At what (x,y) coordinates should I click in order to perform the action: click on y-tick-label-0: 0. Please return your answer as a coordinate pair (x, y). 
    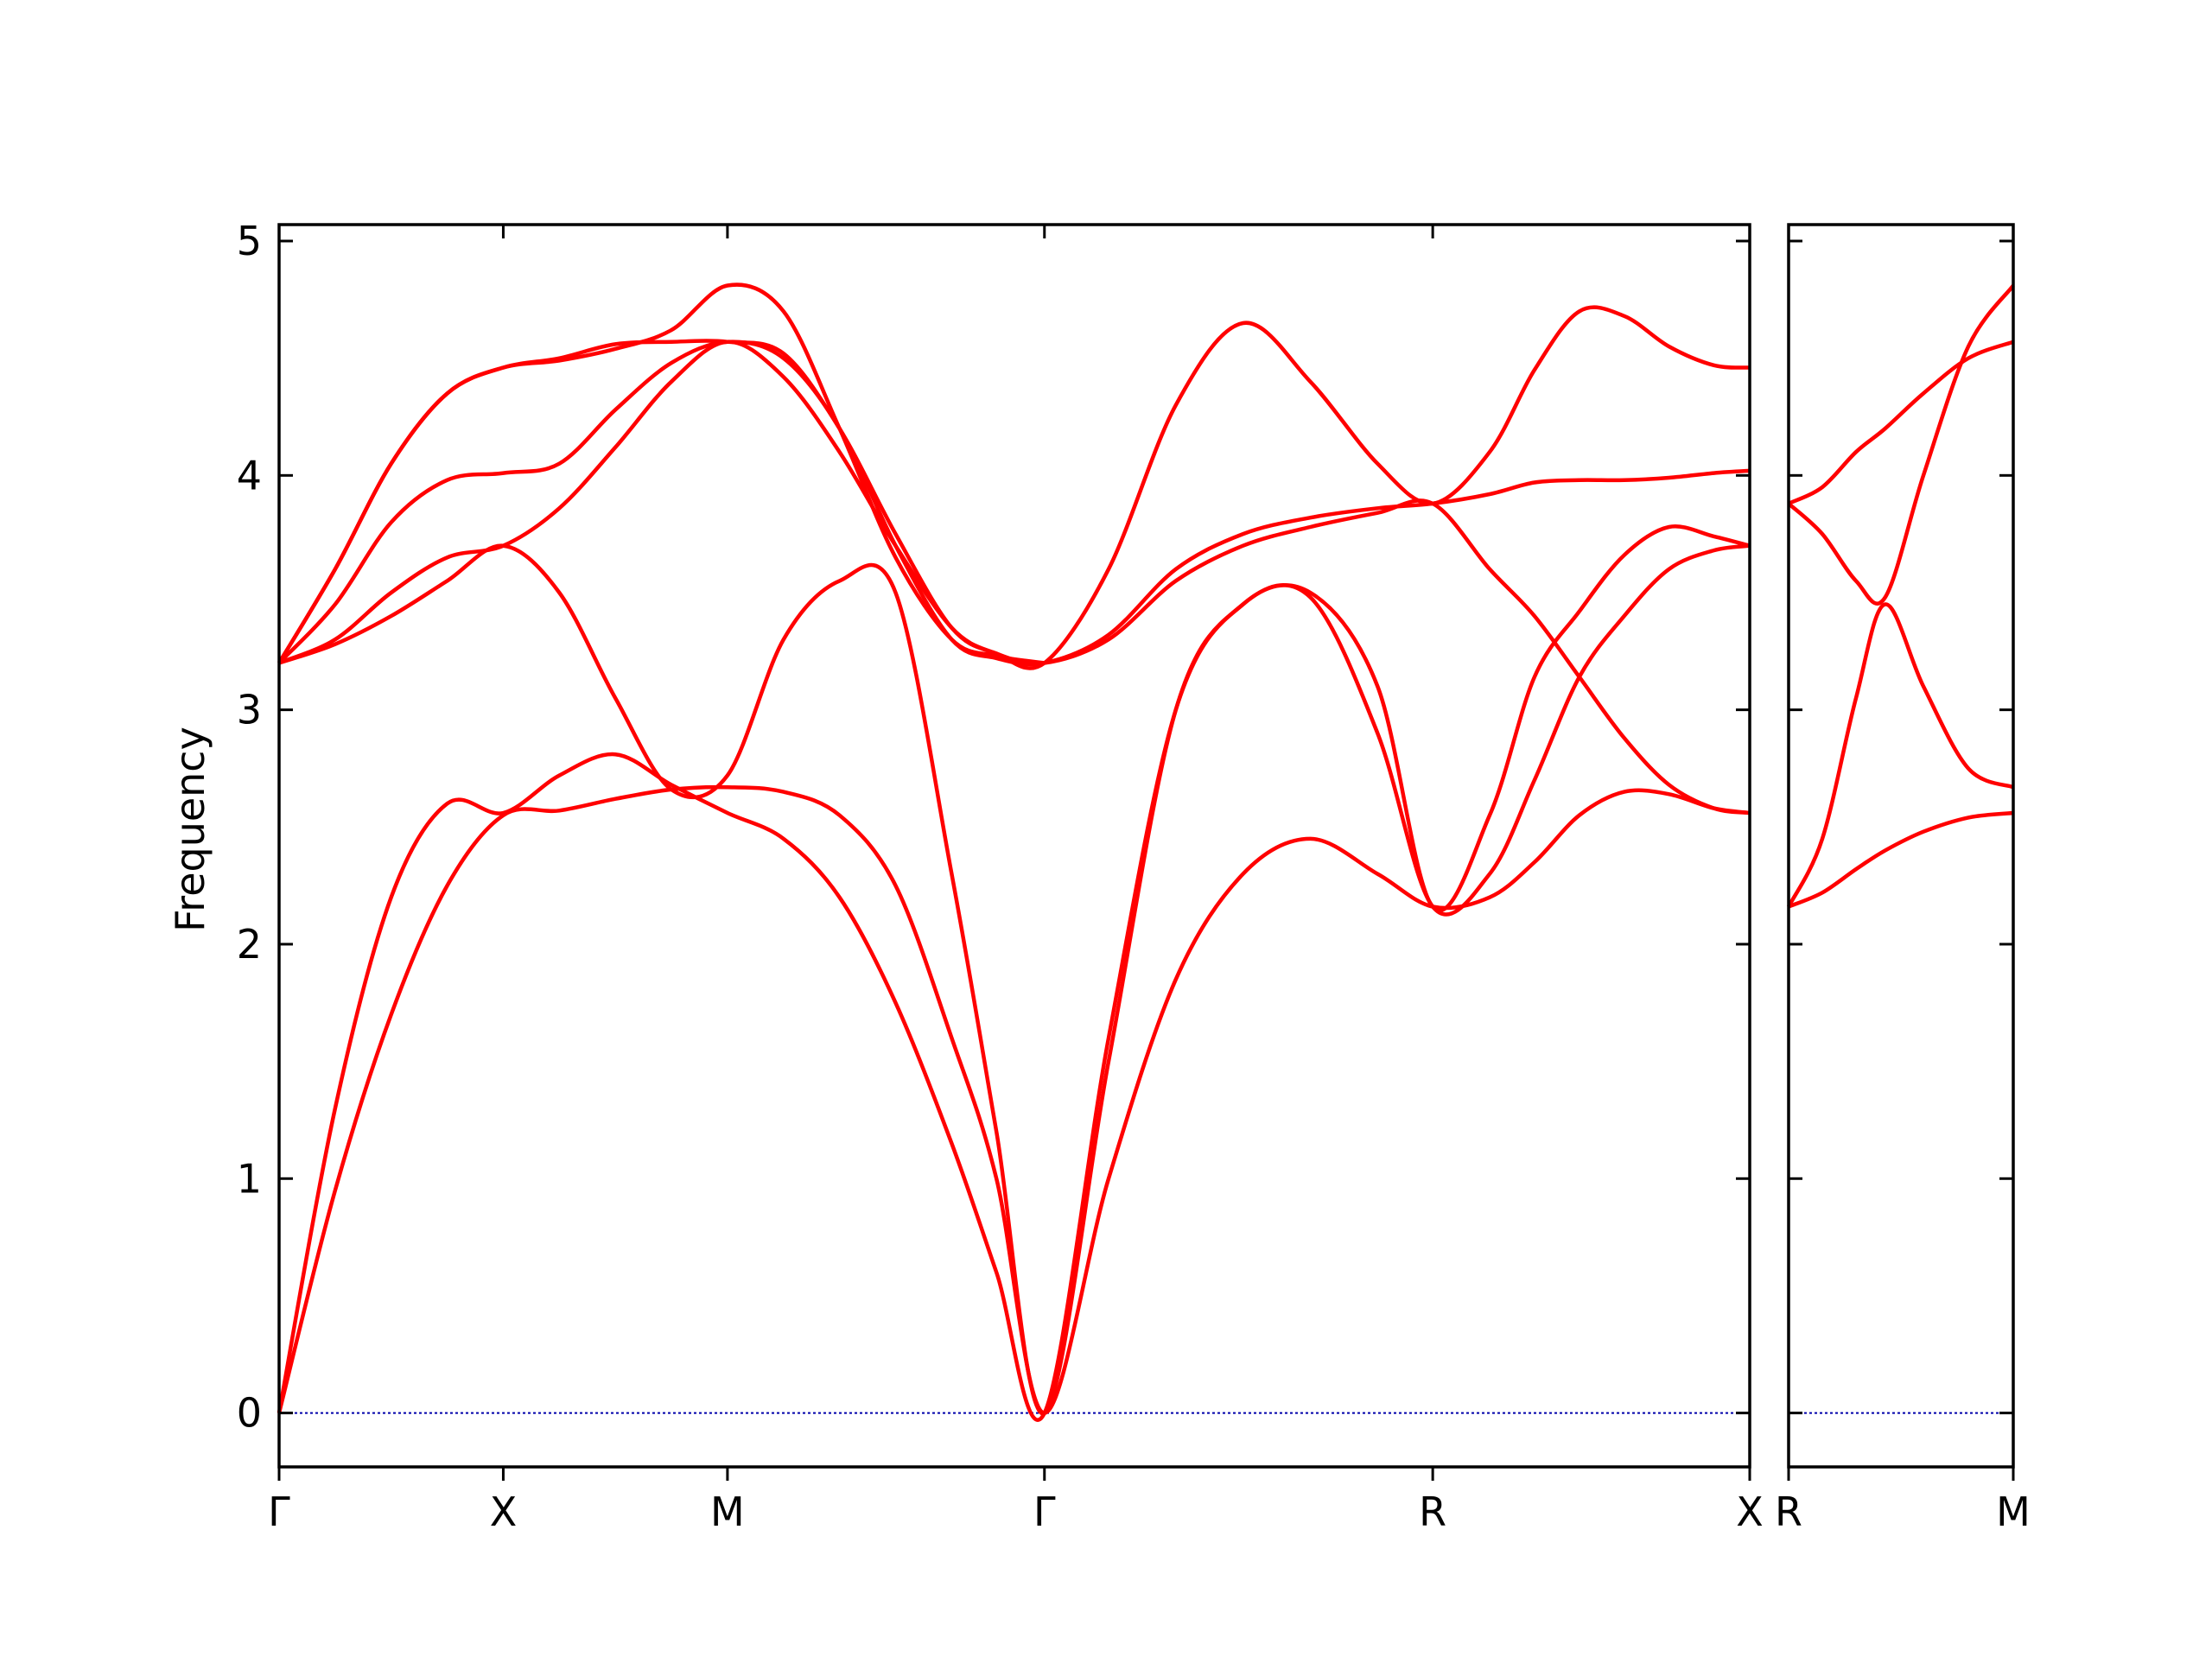
    Looking at the image, I should click on (249, 1414).